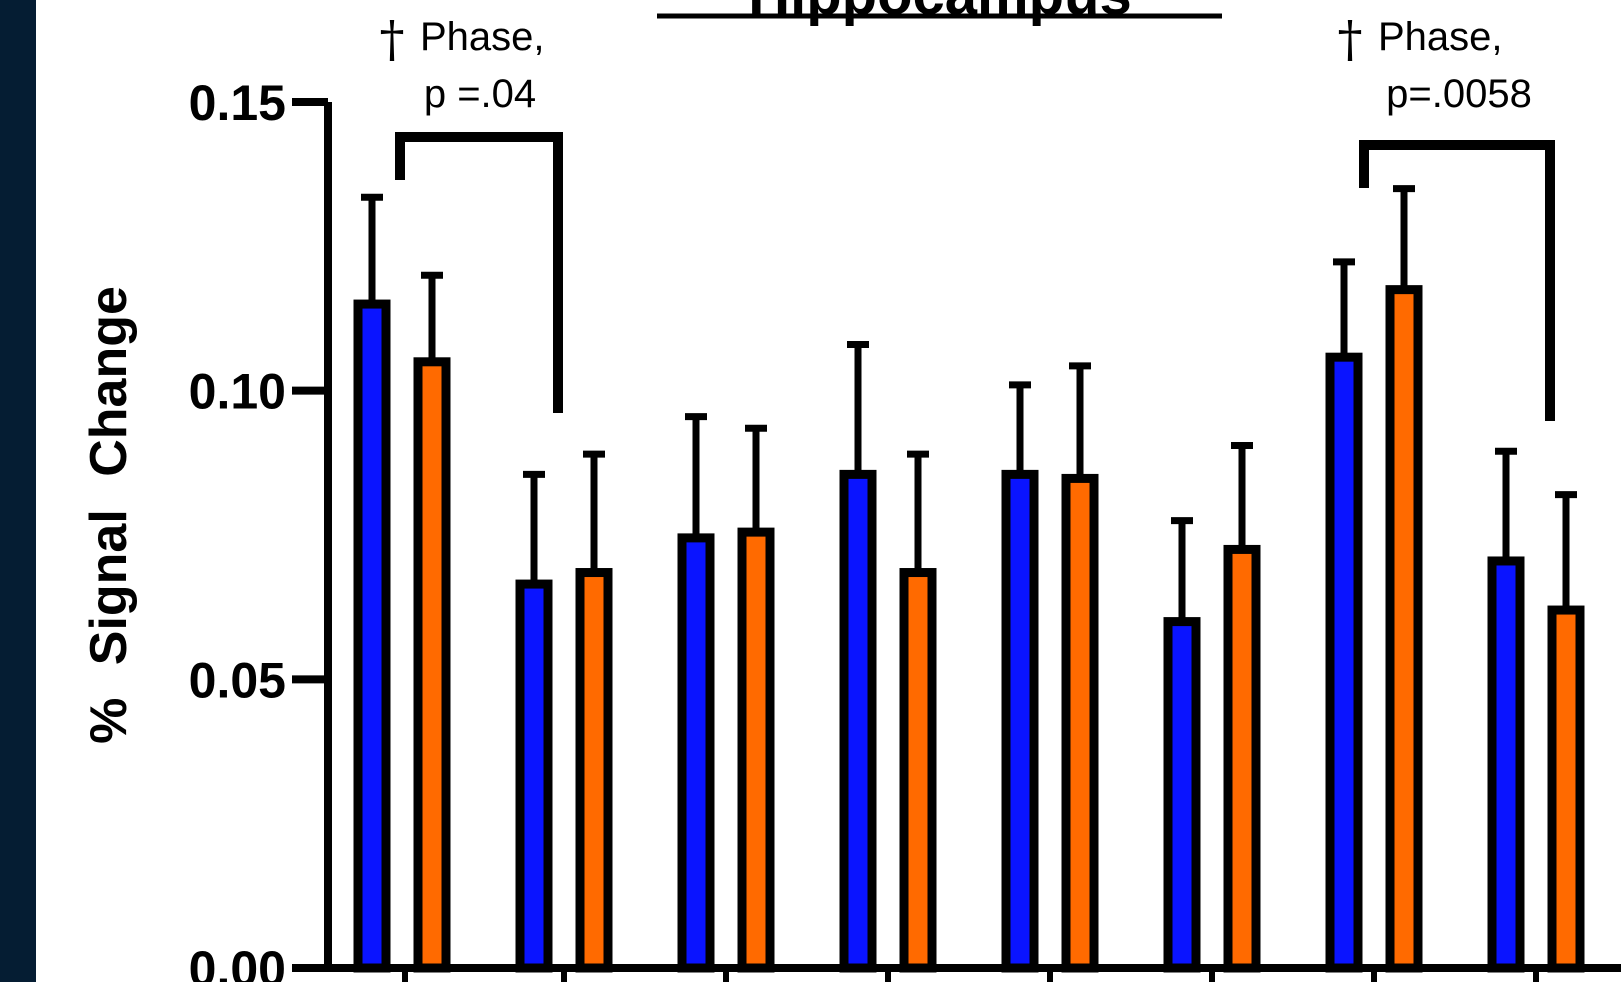 Image resolution: width=1621 pixels, height=982 pixels. What do you see at coordinates (1350, 39) in the screenshot?
I see `dagger-1: †` at bounding box center [1350, 39].